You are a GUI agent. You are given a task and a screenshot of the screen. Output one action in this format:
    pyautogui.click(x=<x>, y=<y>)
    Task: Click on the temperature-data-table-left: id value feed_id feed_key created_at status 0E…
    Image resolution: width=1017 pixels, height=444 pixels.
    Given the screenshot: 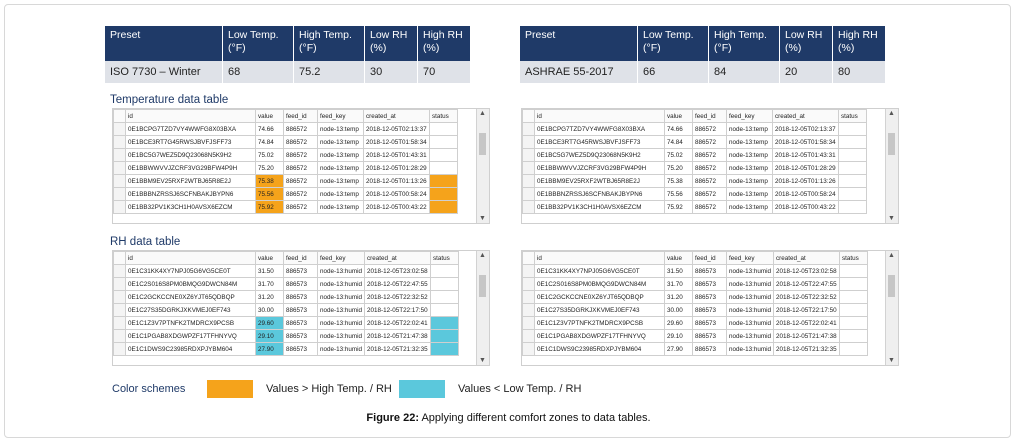 What is the action you would take?
    pyautogui.click(x=301, y=166)
    